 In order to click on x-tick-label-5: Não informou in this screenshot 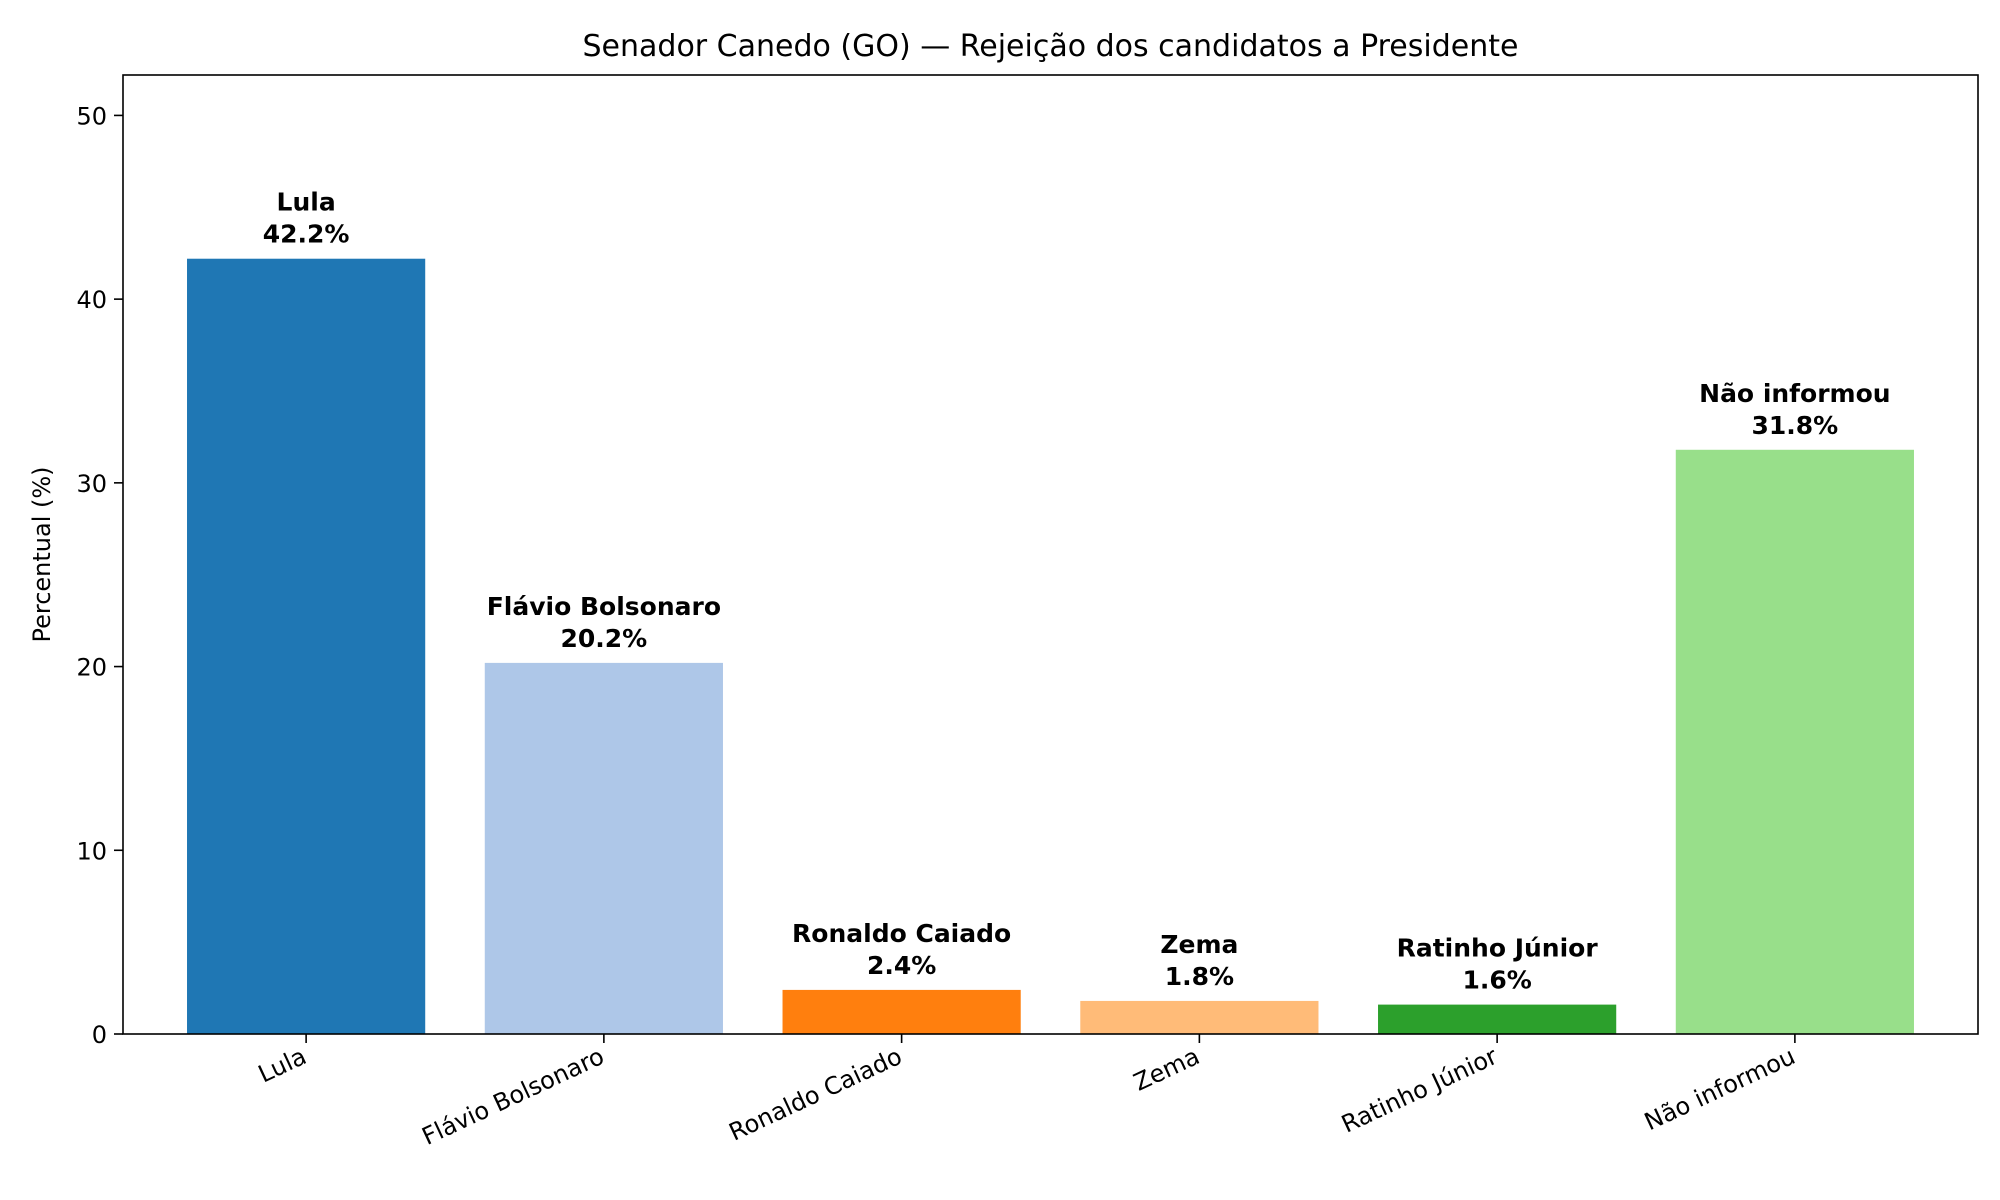, I will do `click(1719, 1089)`.